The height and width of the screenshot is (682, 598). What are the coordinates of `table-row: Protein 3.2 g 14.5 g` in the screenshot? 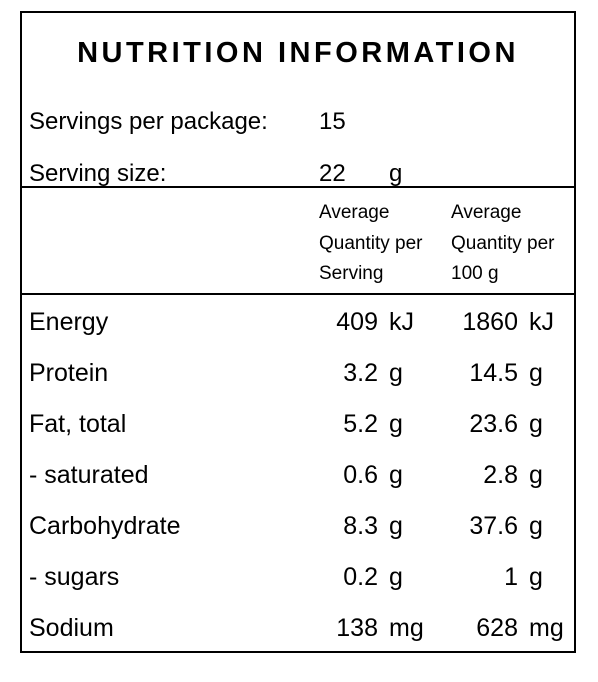 It's located at (298, 373).